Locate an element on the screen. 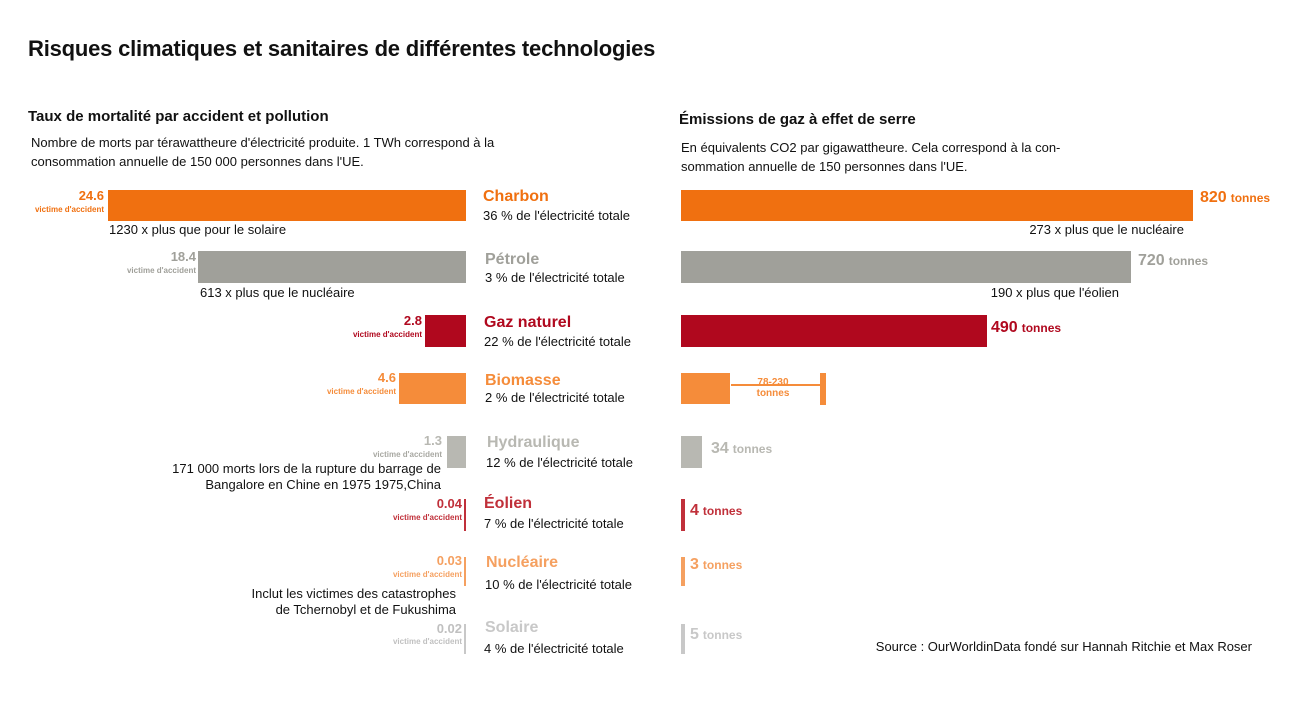 This screenshot has height=706, width=1294. mortality-value-gaz: 2.8 is located at coordinates (412, 320).